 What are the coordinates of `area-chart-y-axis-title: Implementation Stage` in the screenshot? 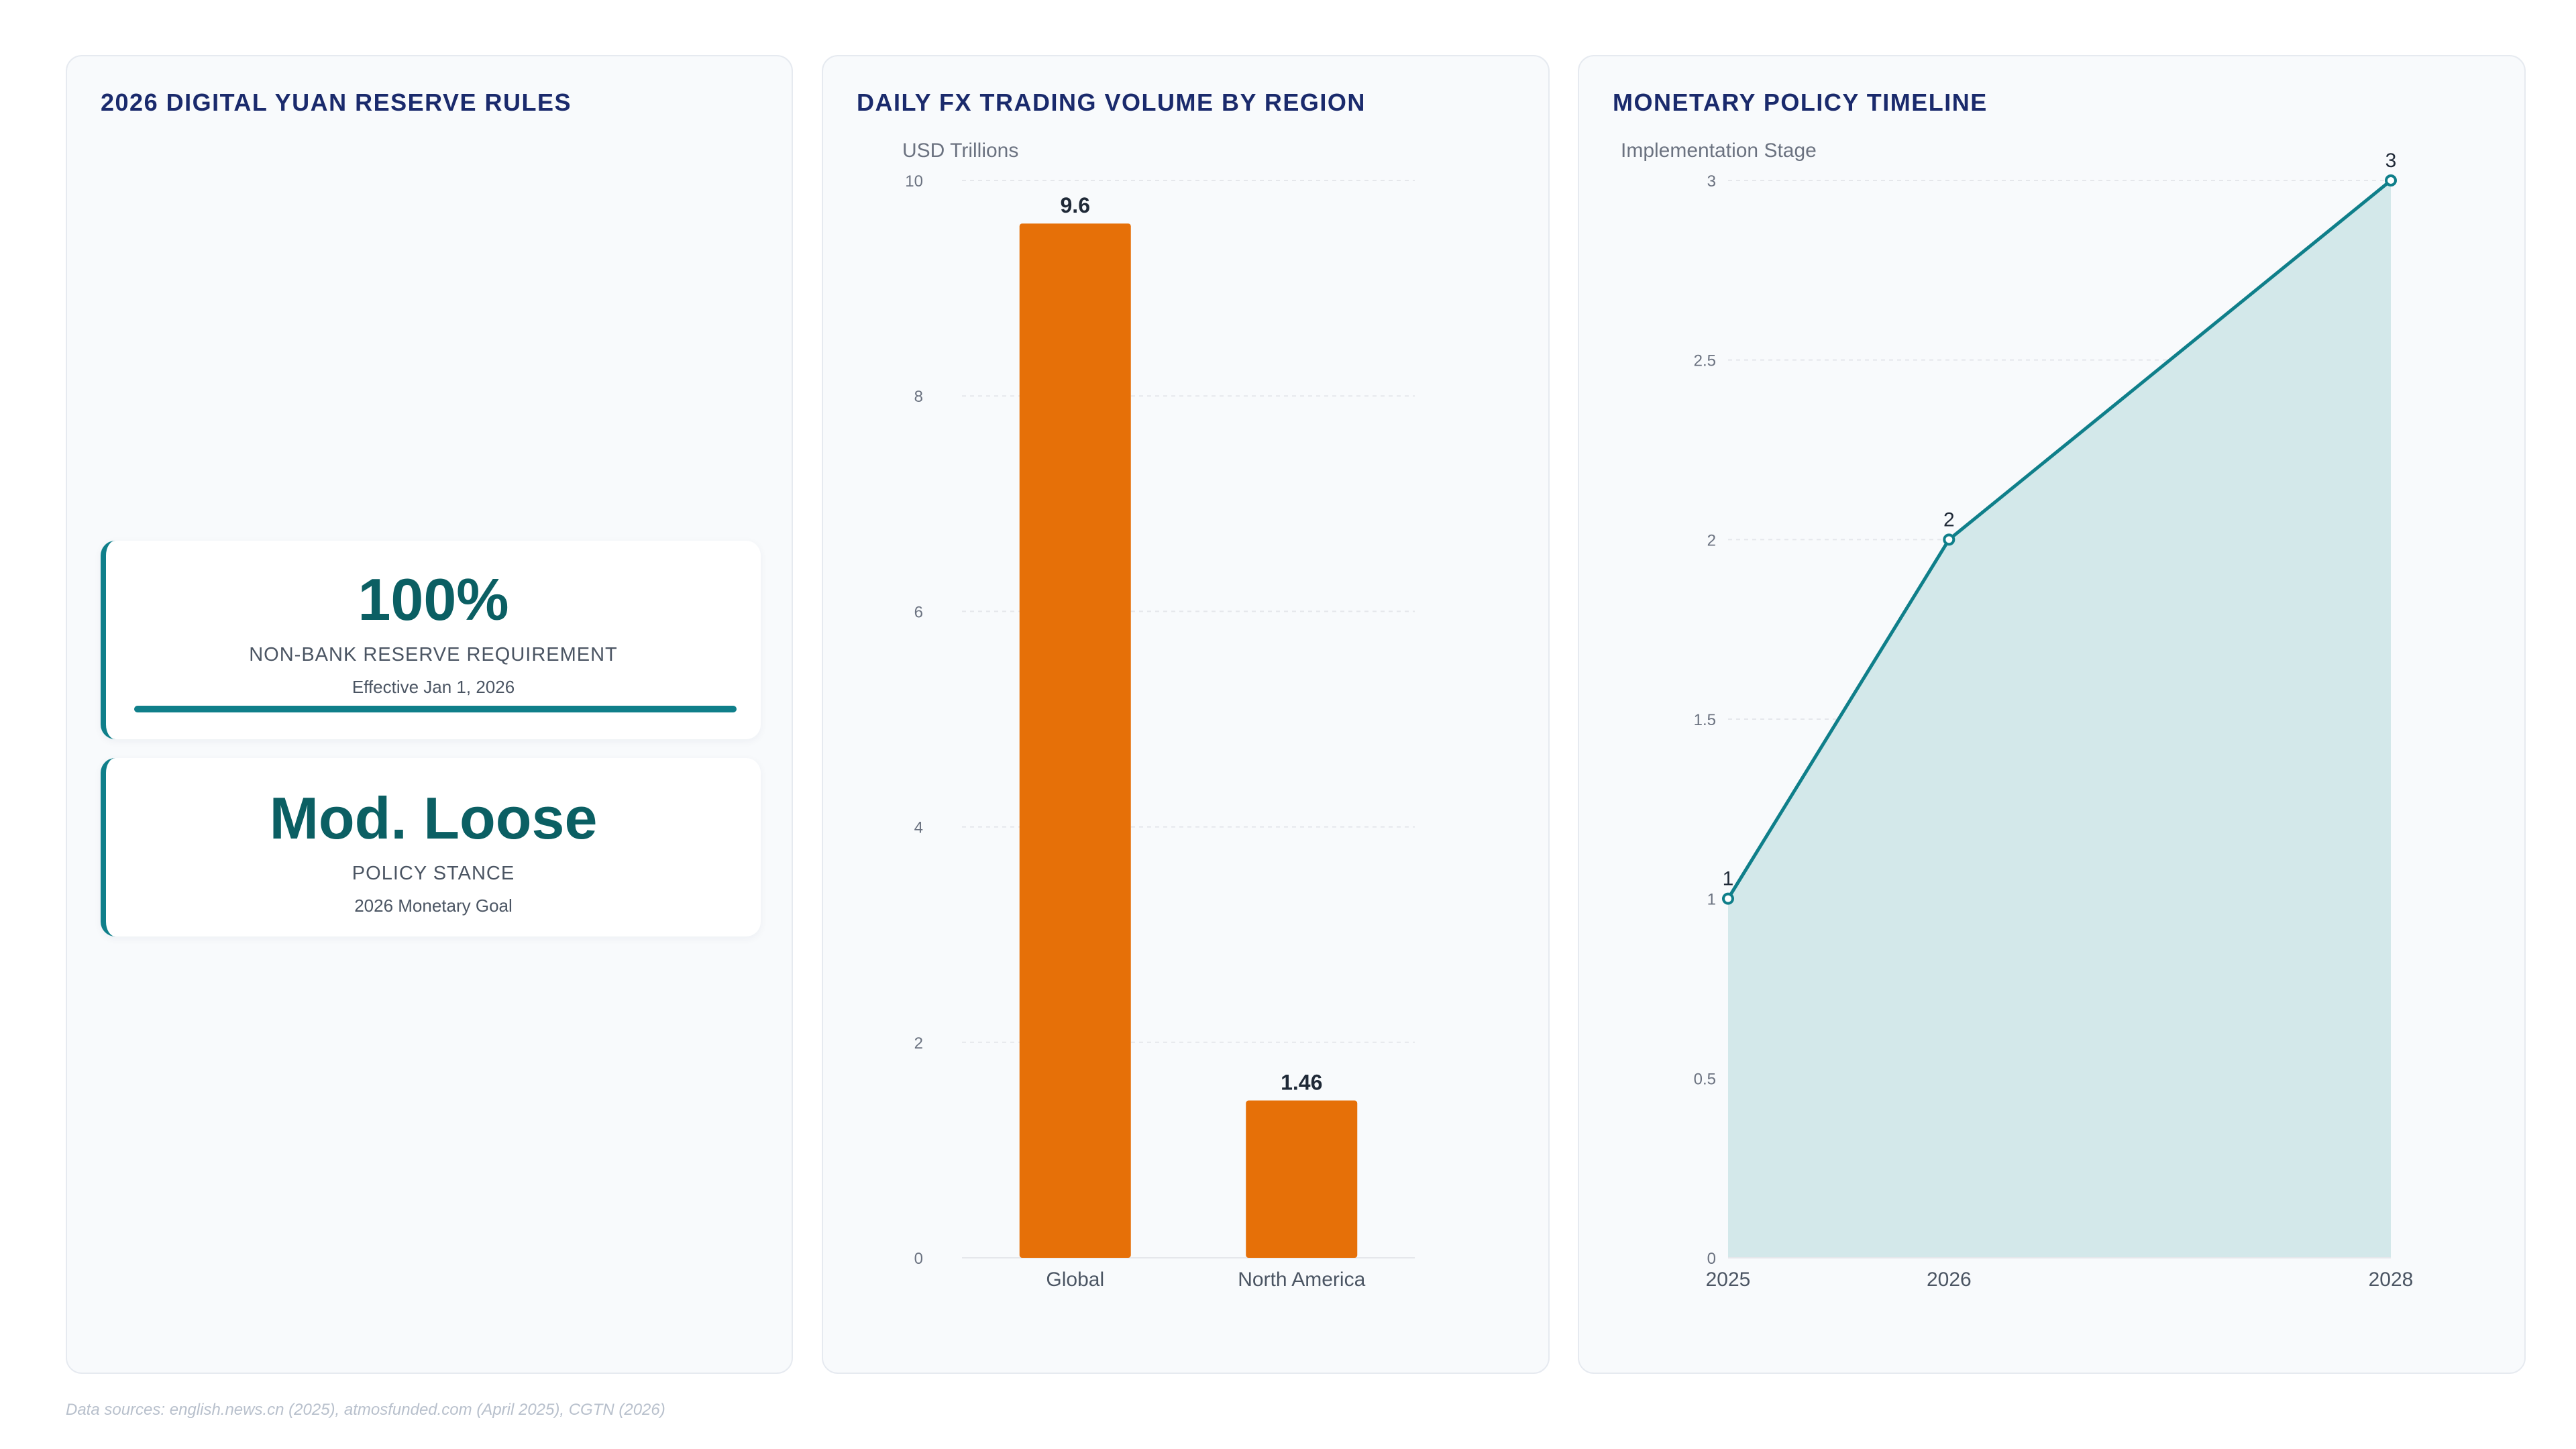 It's located at (1719, 151).